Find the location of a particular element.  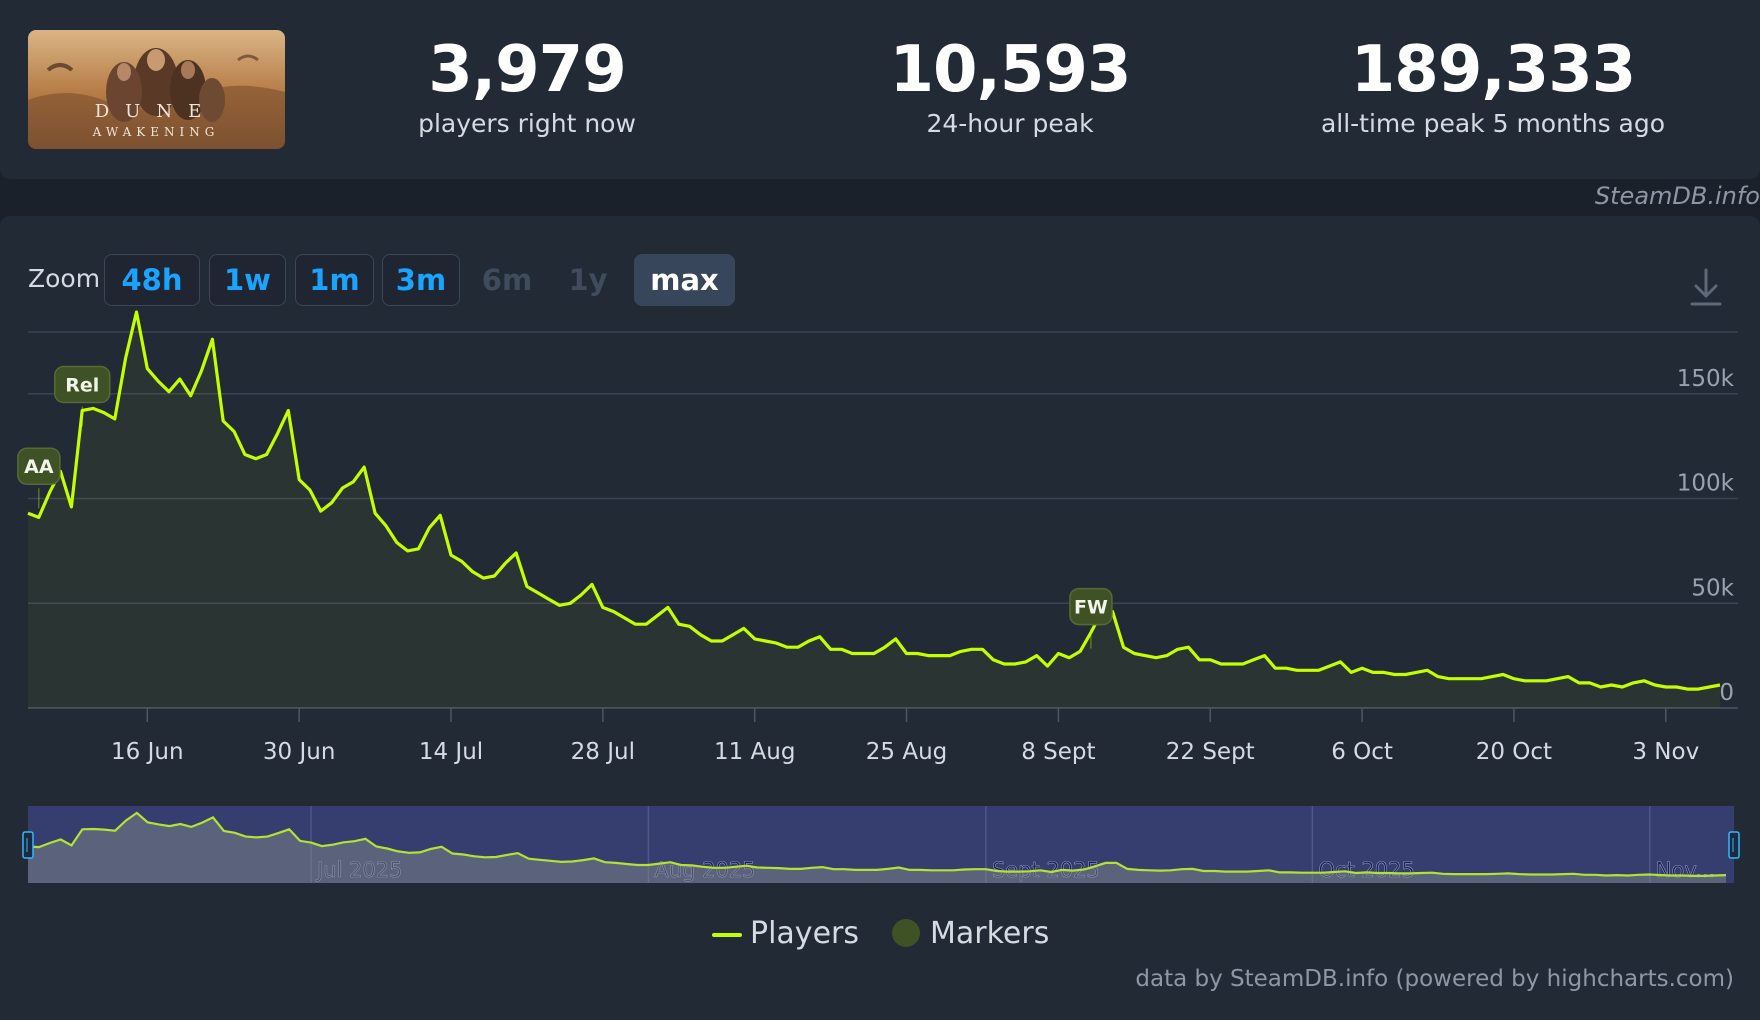

x-tick-label: 6 Oct is located at coordinates (1362, 752).